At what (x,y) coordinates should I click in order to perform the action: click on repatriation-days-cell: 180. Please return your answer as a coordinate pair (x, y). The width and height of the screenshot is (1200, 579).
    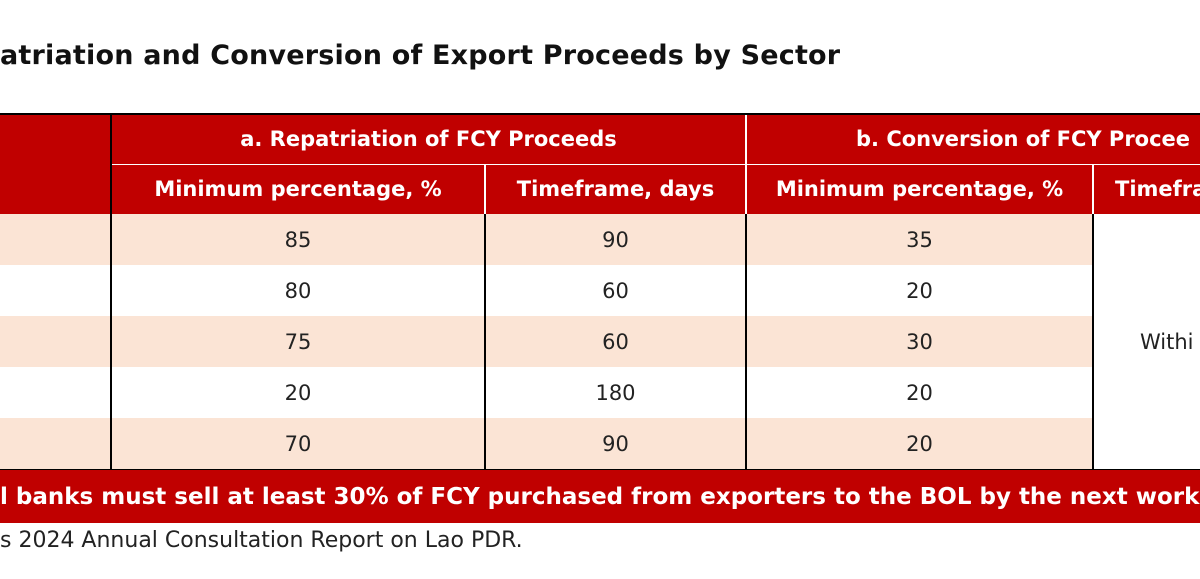
    Looking at the image, I should click on (615, 392).